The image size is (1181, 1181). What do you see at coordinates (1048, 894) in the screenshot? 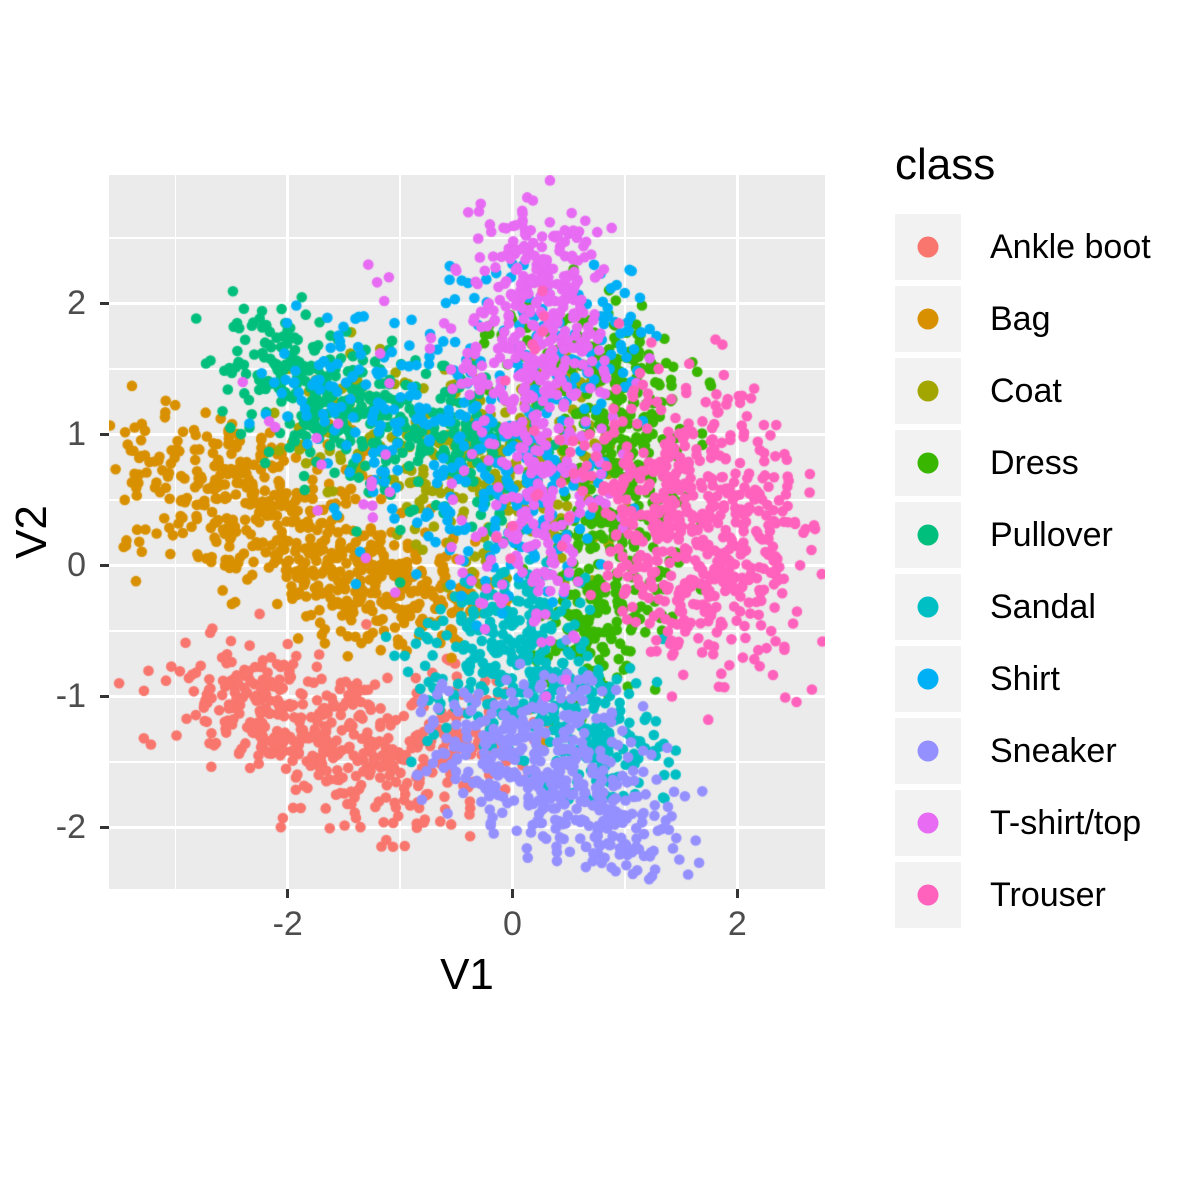
I see `legend-entry-label: Trouser` at bounding box center [1048, 894].